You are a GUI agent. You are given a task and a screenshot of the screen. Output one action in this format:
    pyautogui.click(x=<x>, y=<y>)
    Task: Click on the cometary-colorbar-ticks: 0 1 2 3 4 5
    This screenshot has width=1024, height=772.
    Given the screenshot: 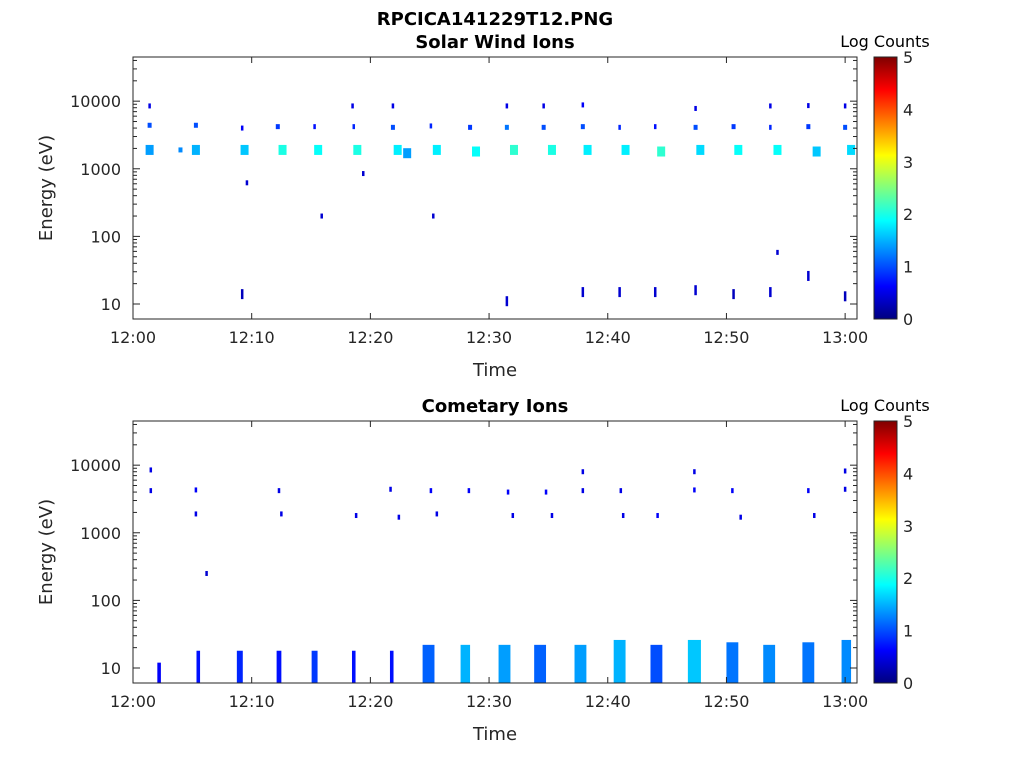 What is the action you would take?
    pyautogui.click(x=908, y=552)
    